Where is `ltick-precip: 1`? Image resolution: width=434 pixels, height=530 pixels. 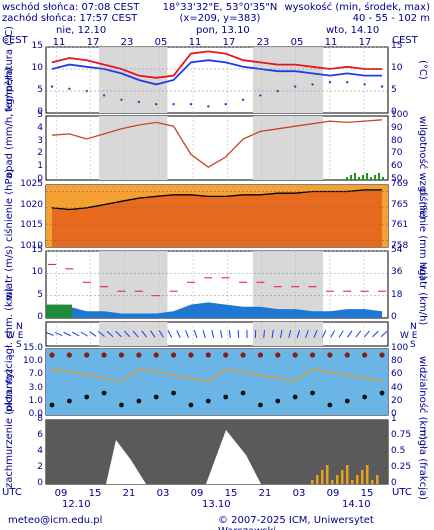 ltick-precip: 1 is located at coordinates (40, 166).